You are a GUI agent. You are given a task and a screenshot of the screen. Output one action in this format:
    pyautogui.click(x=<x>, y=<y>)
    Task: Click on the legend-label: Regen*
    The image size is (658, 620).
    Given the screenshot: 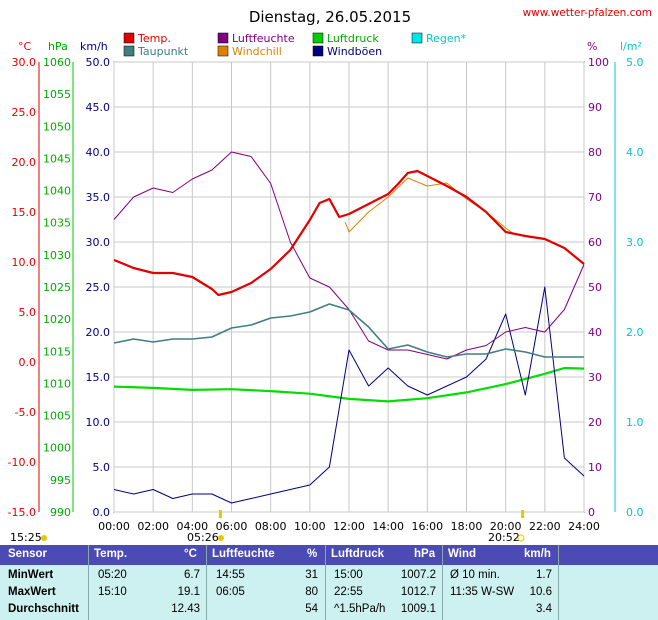 What is the action you would take?
    pyautogui.click(x=446, y=38)
    